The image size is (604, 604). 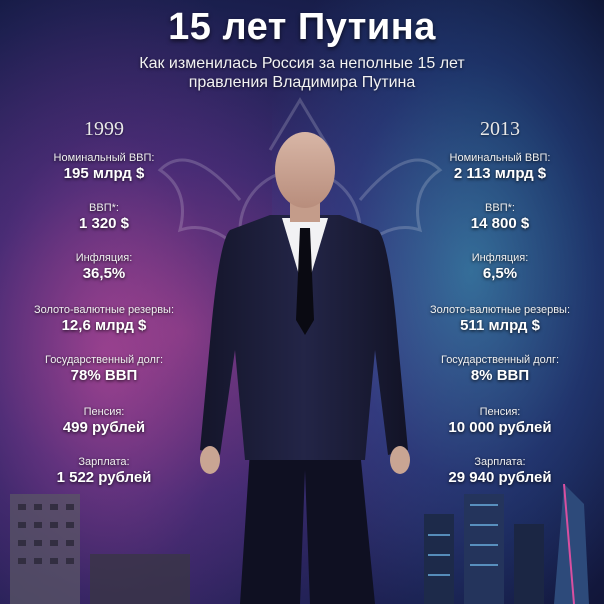 What do you see at coordinates (104, 369) in the screenshot?
I see `stat-state-debt-1999: Государственный долг: 78% ВВП` at bounding box center [104, 369].